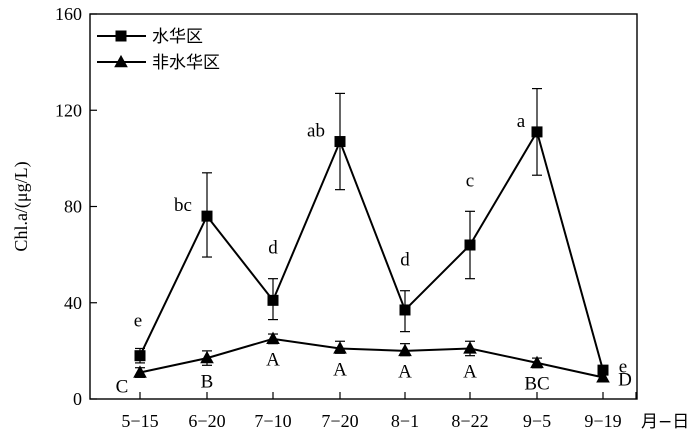 The image size is (700, 440). Describe the element at coordinates (469, 421) in the screenshot. I see `x-tick-label: 8−22` at that location.